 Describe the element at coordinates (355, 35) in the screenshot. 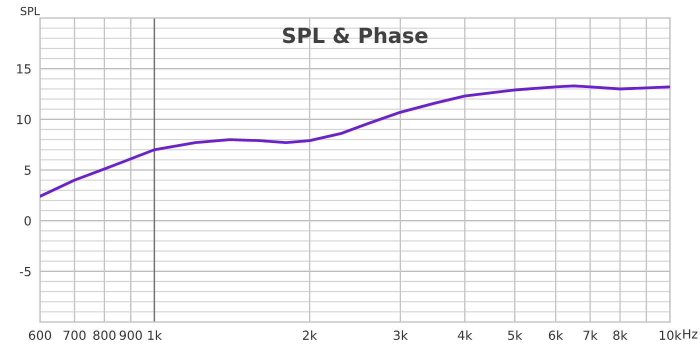

I see `chart-title: SPL & Phase` at that location.